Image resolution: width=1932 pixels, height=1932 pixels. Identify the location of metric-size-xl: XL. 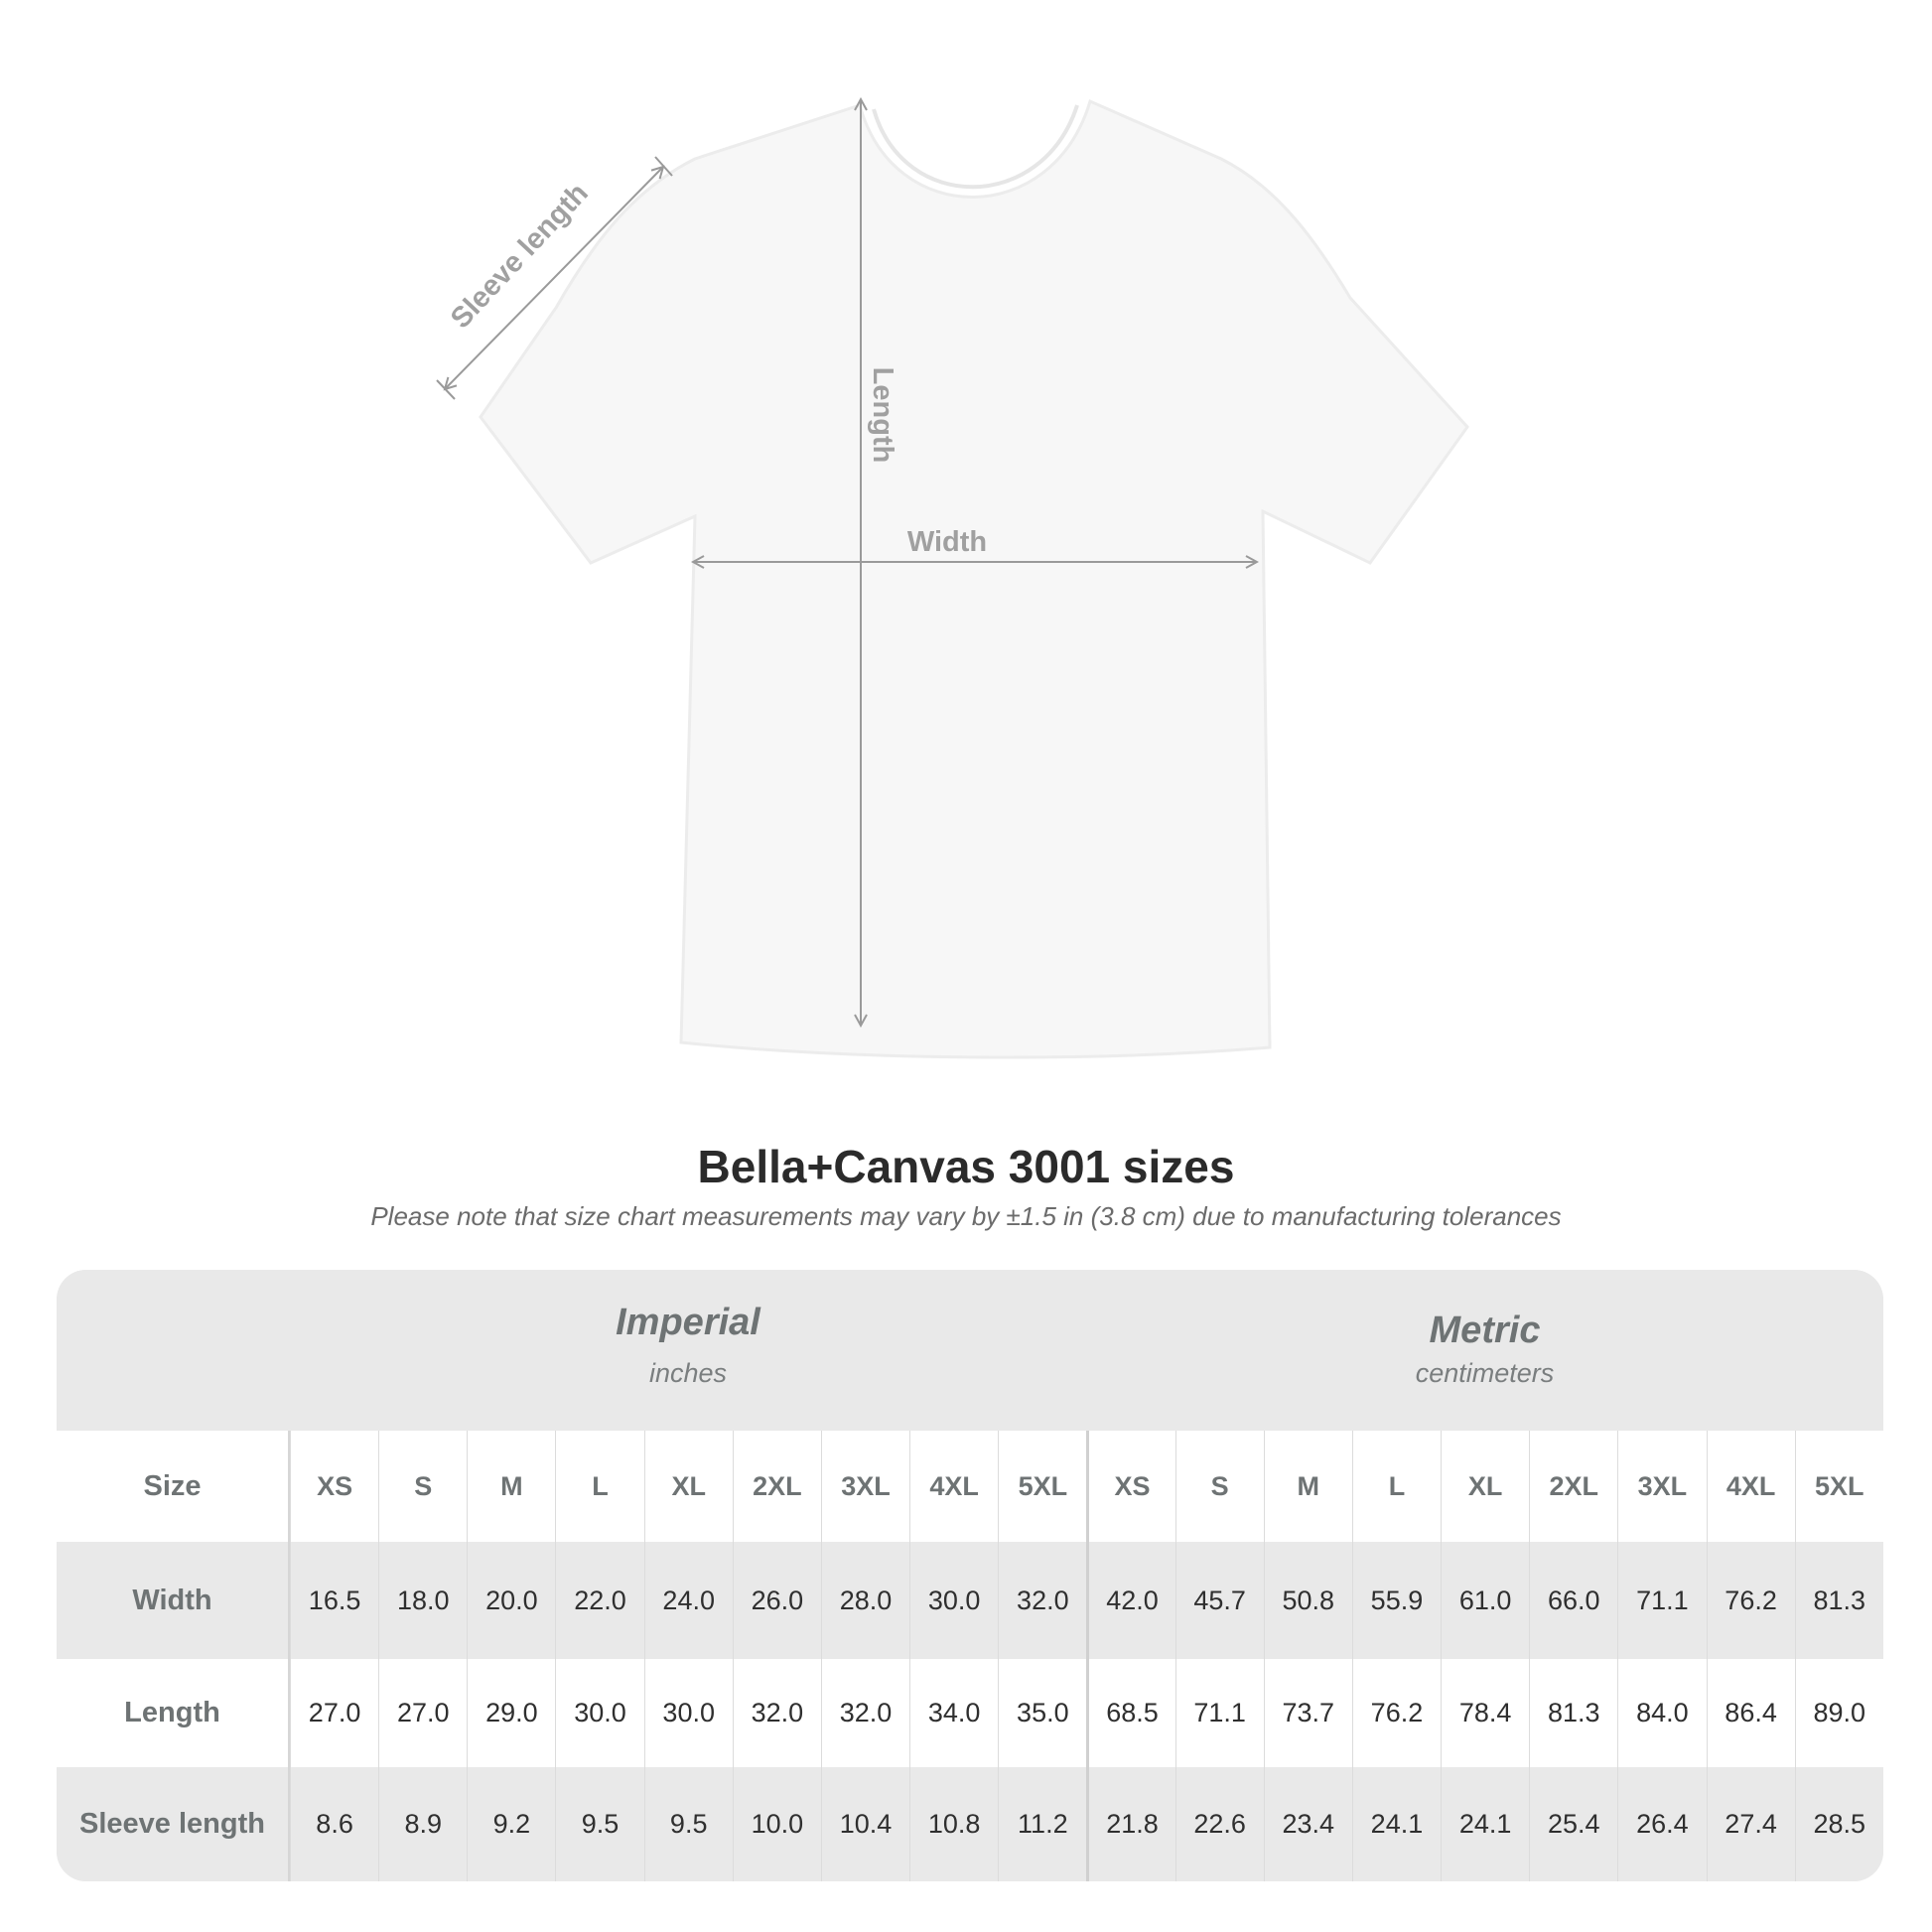
(1485, 1486).